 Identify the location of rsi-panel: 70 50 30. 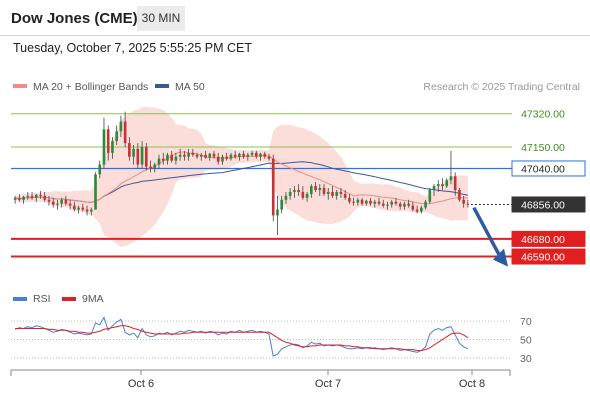
(271, 340).